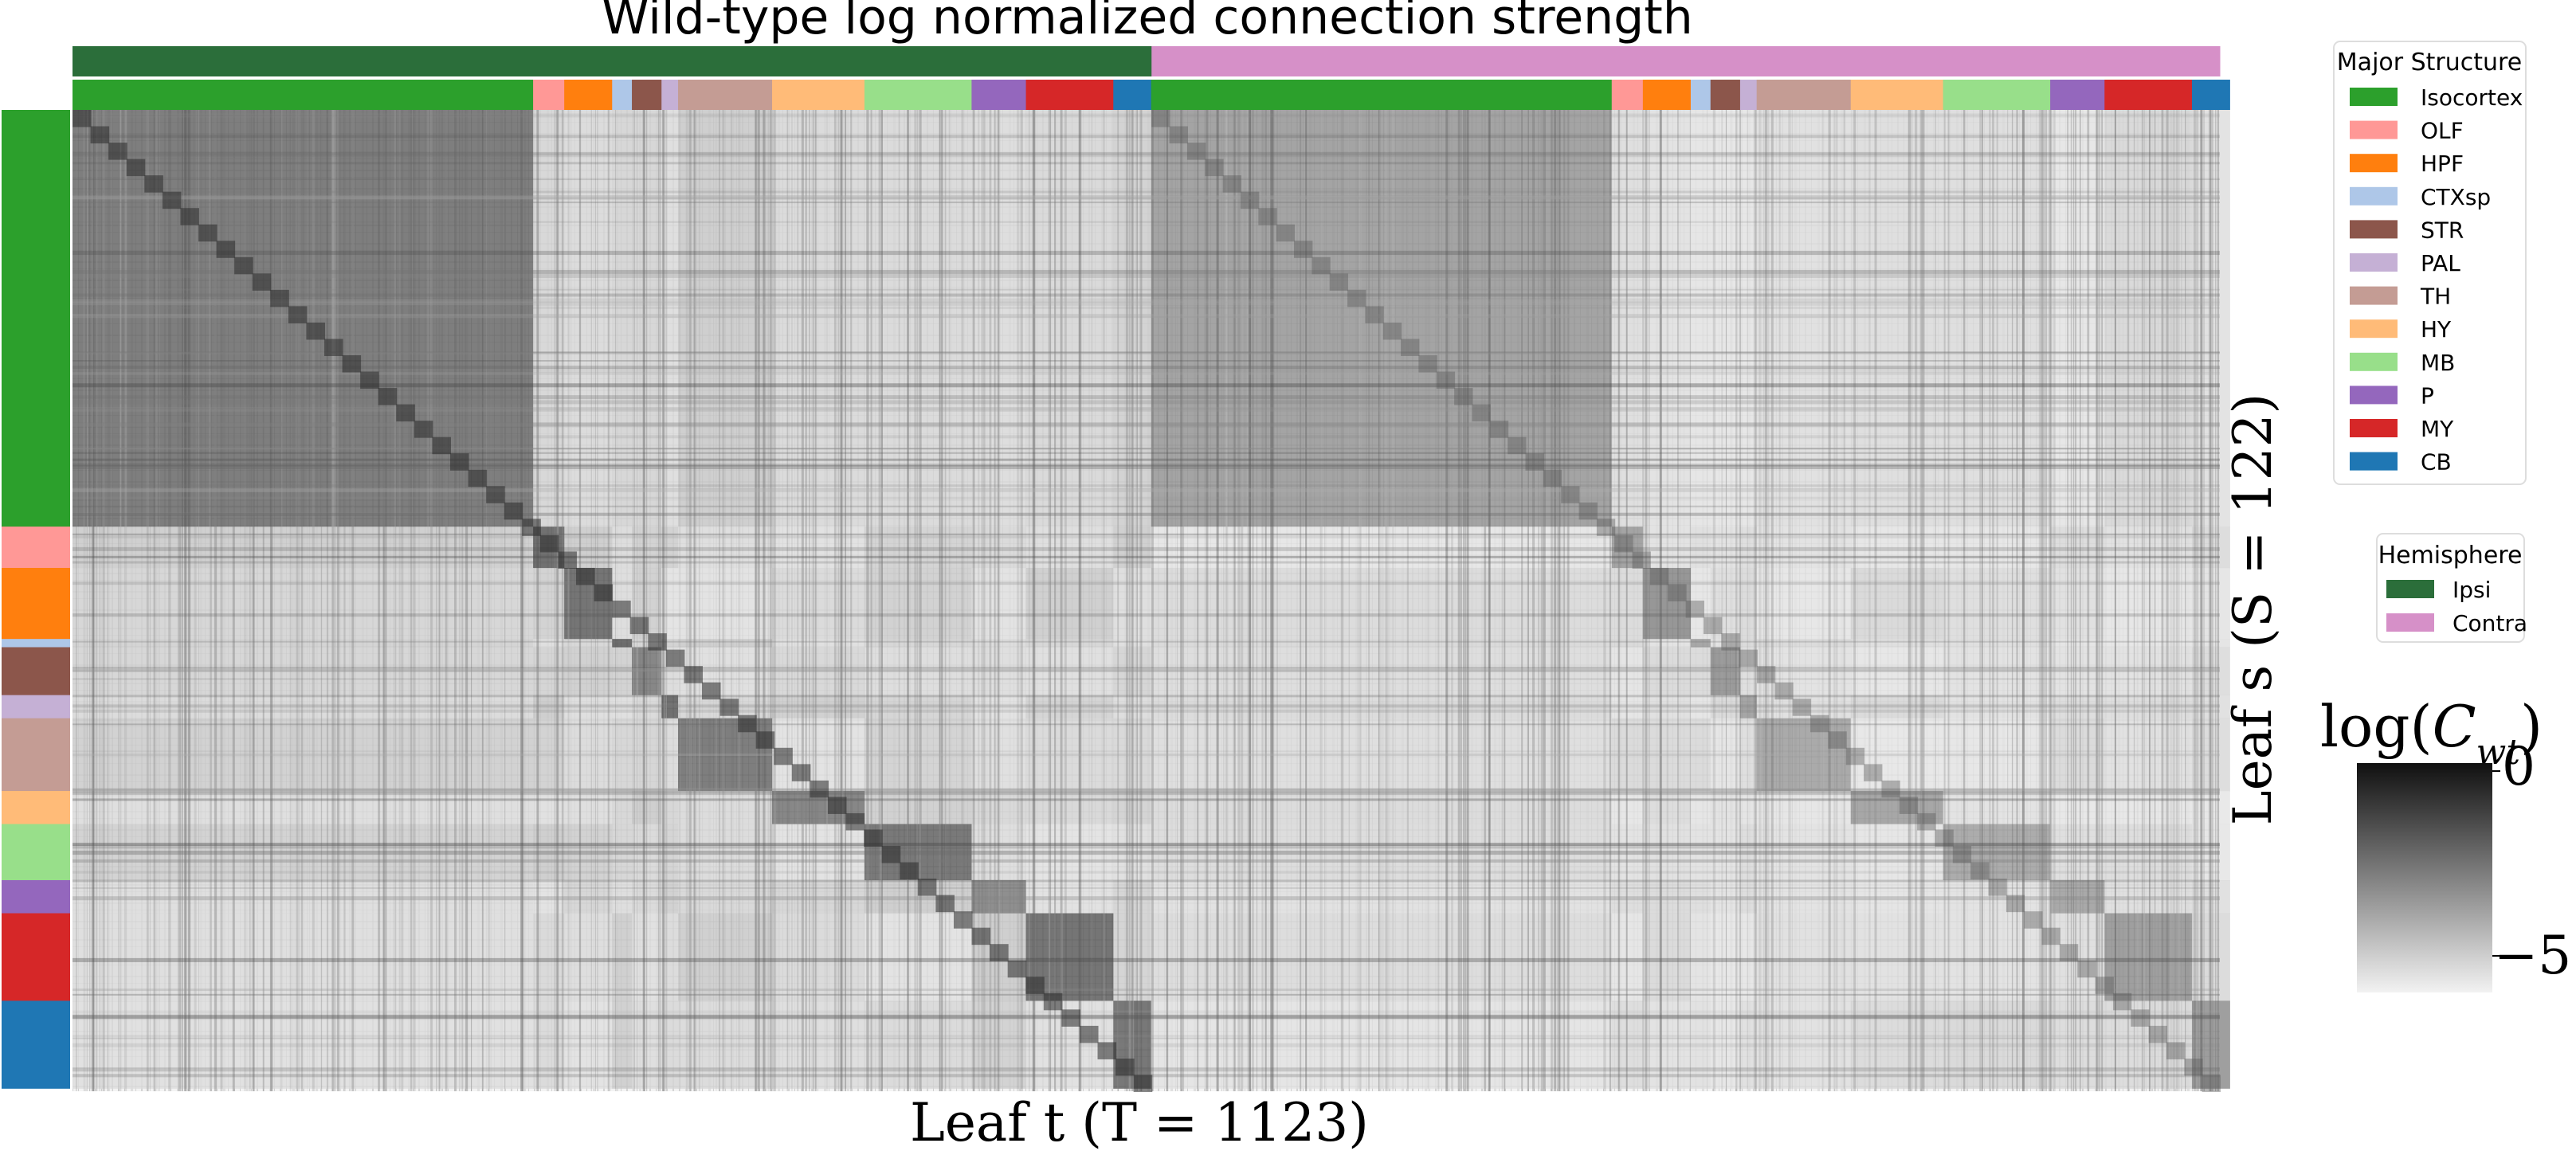 This screenshot has height=1151, width=2576. Describe the element at coordinates (2440, 263) in the screenshot. I see `legend-label-pal: PAL` at that location.